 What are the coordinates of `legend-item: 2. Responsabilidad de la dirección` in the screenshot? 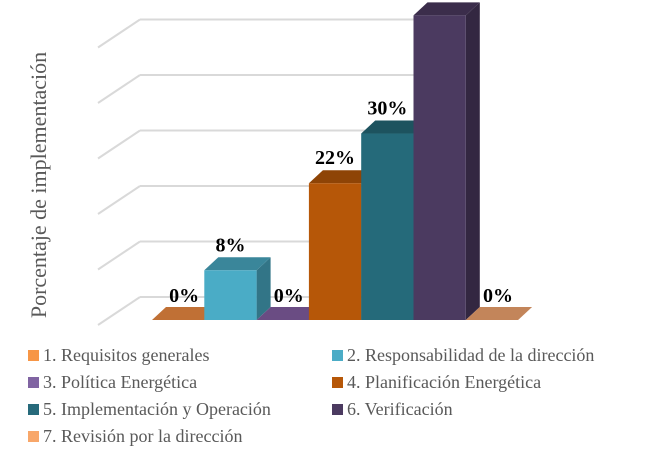 It's located at (463, 355).